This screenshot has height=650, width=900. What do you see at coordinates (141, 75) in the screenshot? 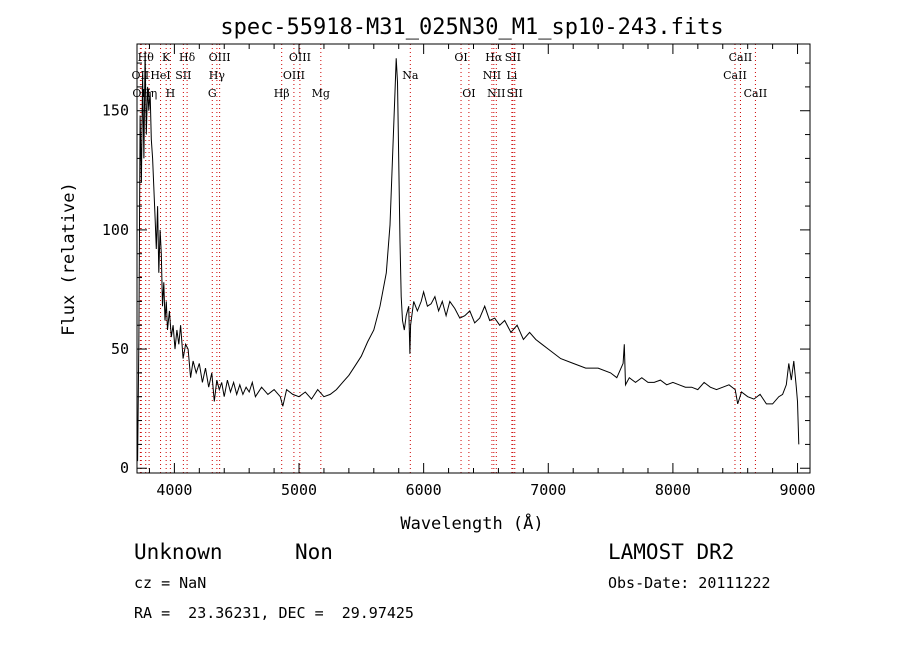
I see `line-label-0: OII` at bounding box center [141, 75].